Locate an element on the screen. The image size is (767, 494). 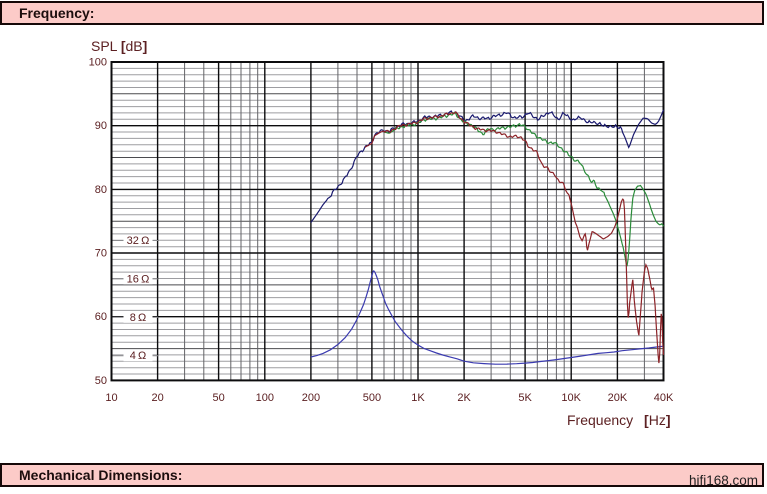
svg-text: 1K is located at coordinates (418, 398).